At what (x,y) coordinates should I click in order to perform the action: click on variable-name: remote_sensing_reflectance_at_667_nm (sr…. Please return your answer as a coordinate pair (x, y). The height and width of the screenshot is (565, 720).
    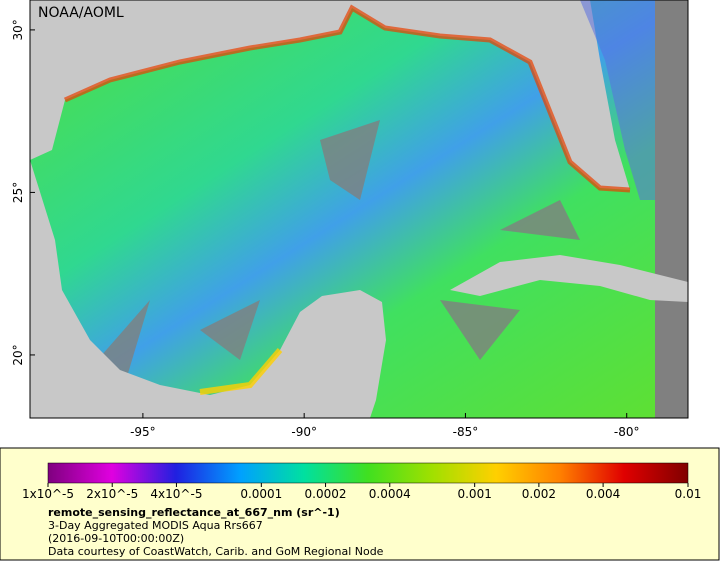
    Looking at the image, I should click on (194, 512).